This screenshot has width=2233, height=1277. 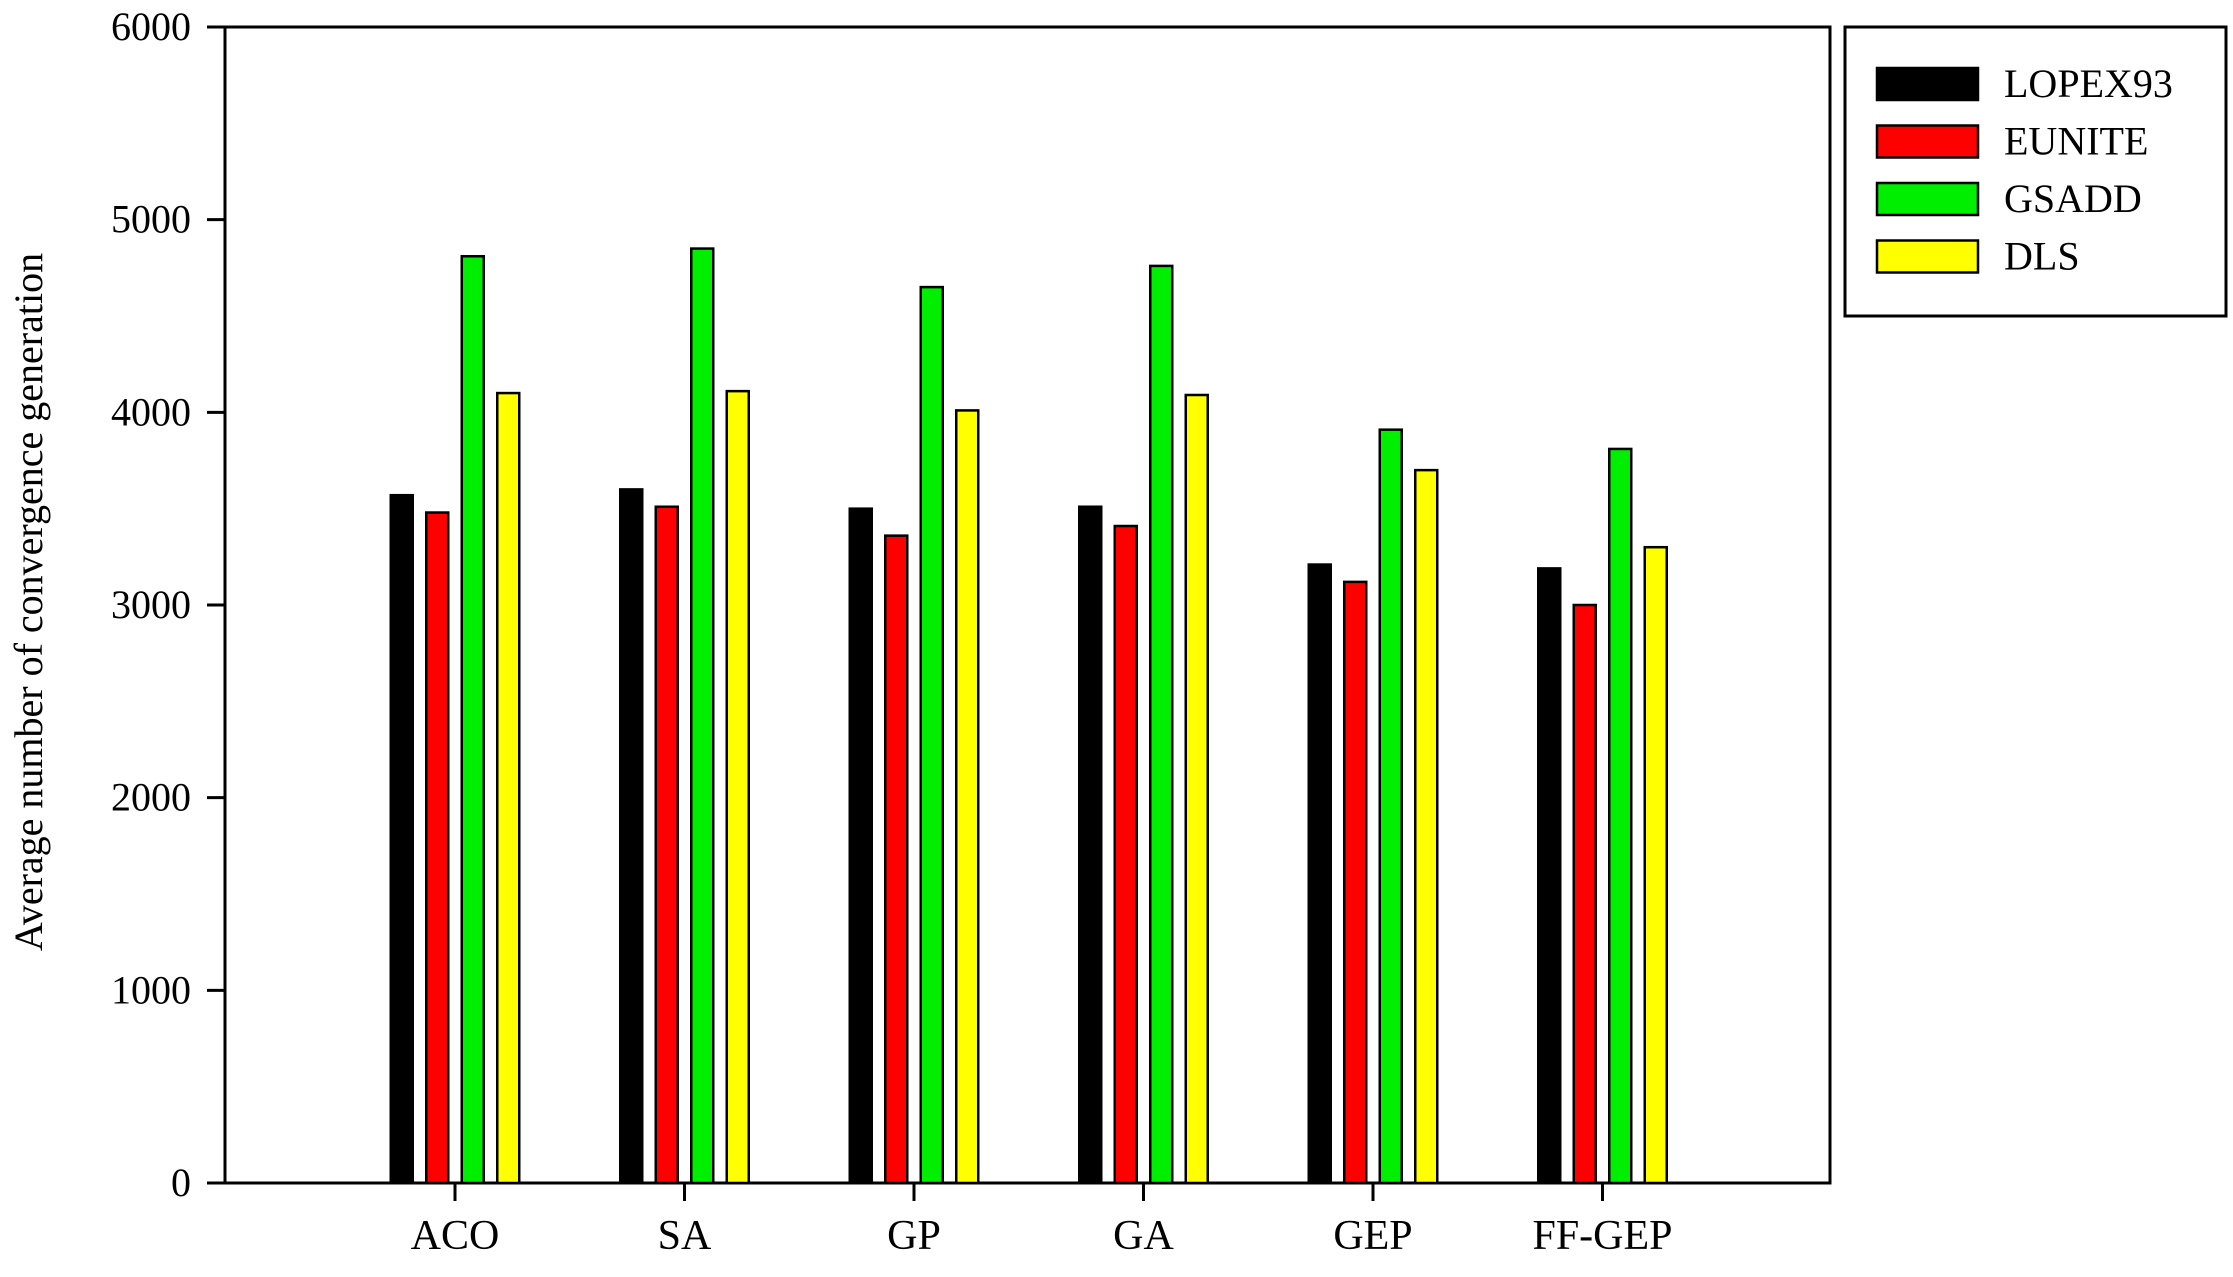 I want to click on y-tick-label: 5000, so click(x=151, y=219).